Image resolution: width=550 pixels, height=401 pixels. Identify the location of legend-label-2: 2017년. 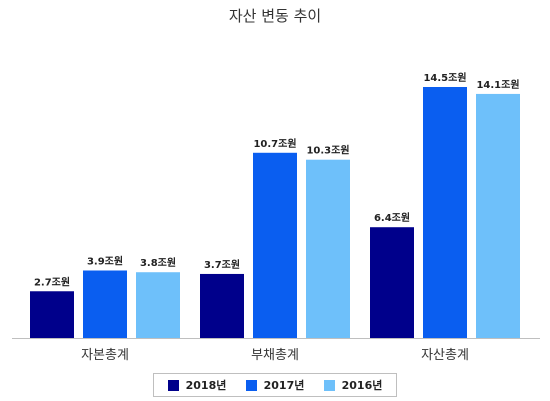
(284, 385).